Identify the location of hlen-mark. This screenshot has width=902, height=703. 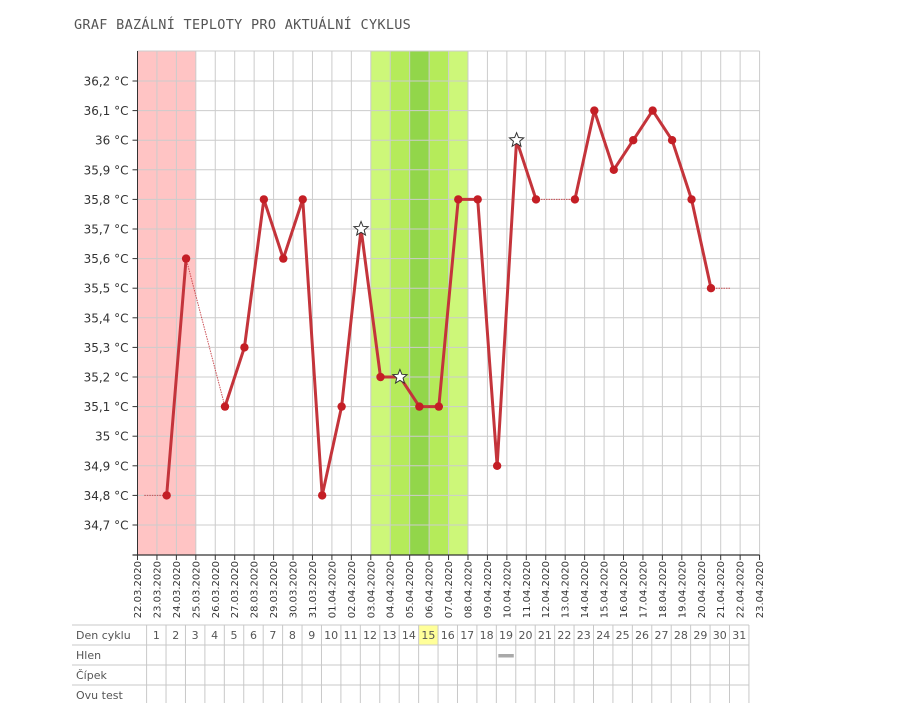
(506, 656).